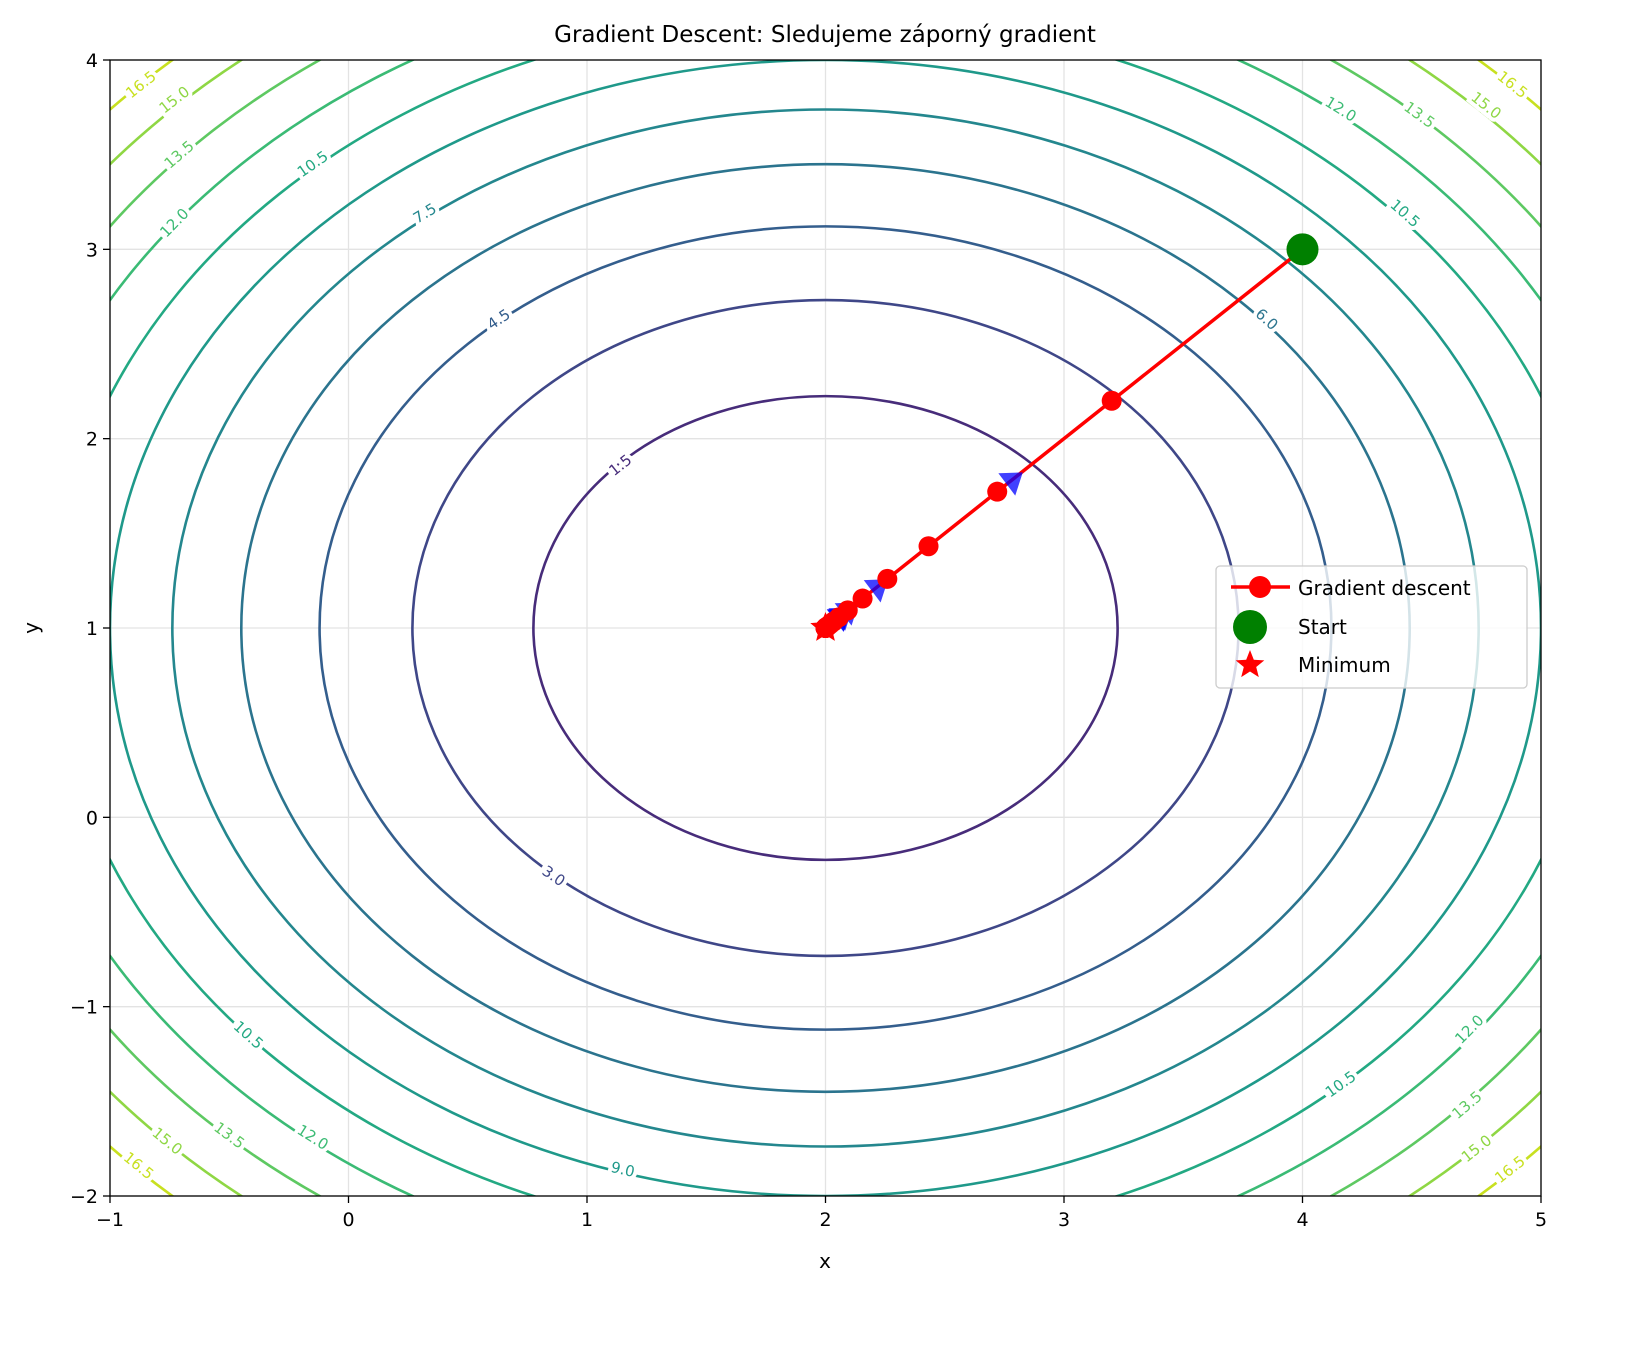 This screenshot has width=1629, height=1348. I want to click on x-tick-label: 2, so click(825, 1220).